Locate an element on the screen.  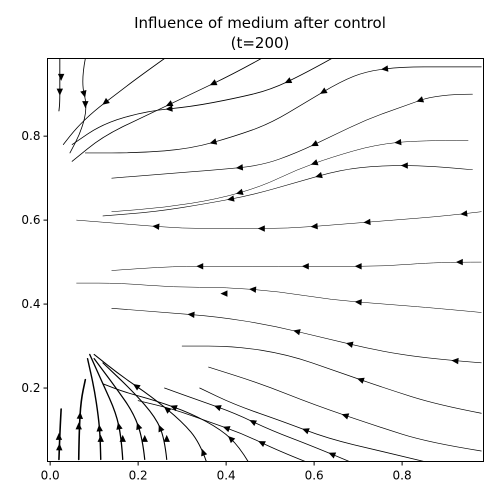
chart-title-line2: (t=200) is located at coordinates (260, 43).